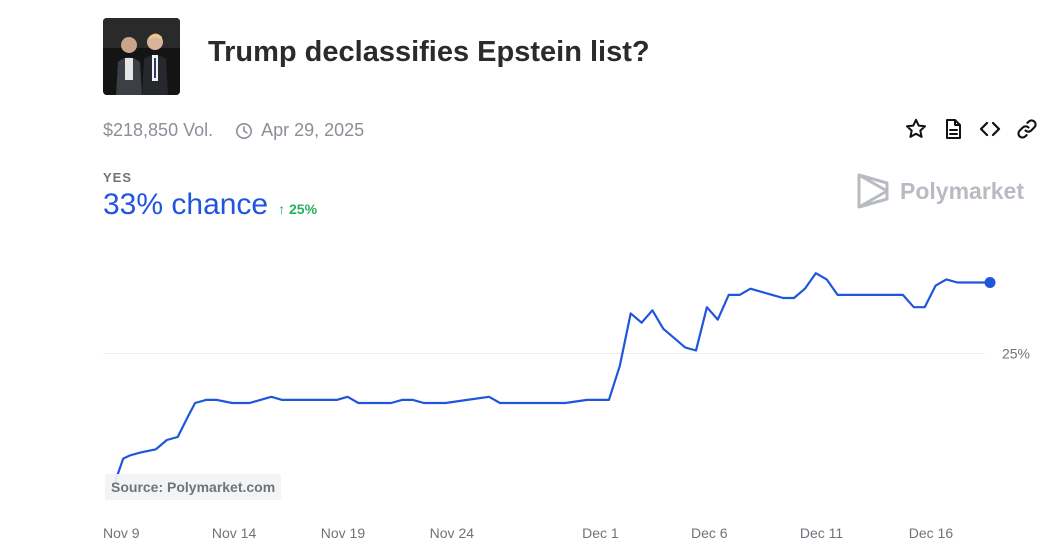 The width and height of the screenshot is (1059, 558). Describe the element at coordinates (186, 204) in the screenshot. I see `chance-value: 33% chance` at that location.